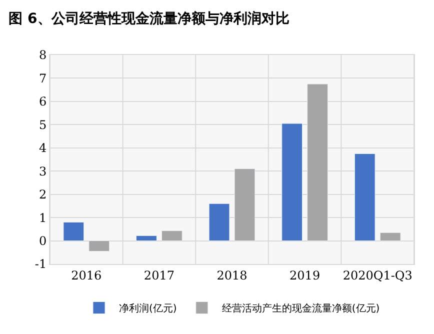  What do you see at coordinates (86, 275) in the screenshot?
I see `x-tick-label: 2016` at bounding box center [86, 275].